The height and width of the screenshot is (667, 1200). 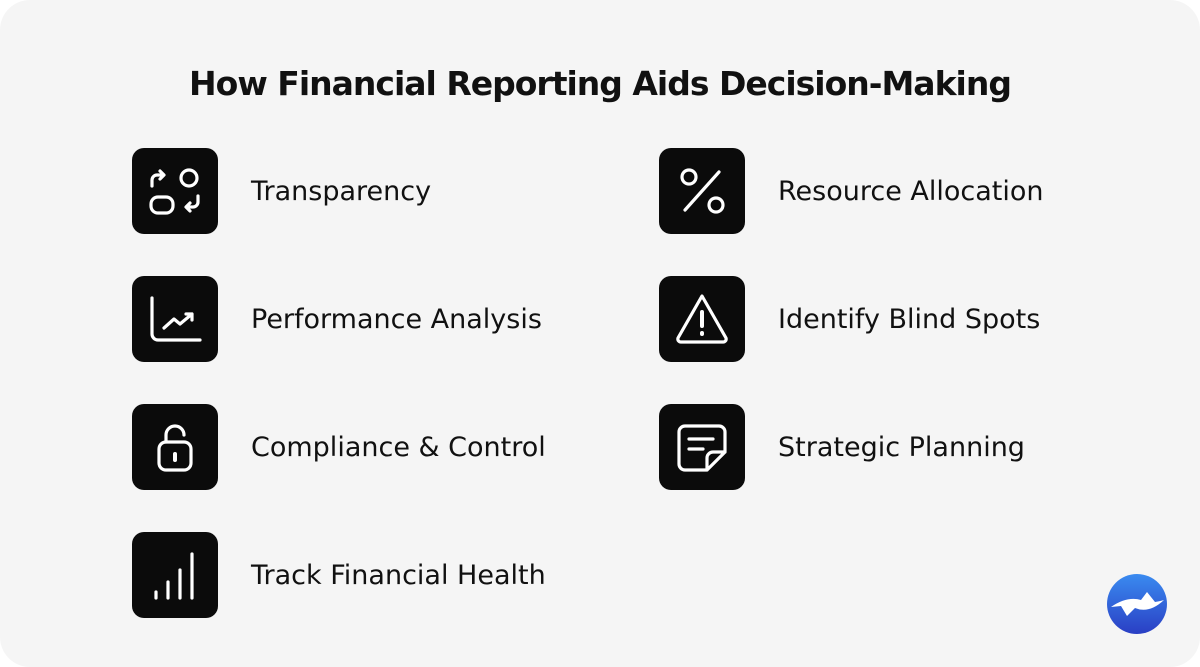 I want to click on item: Track Financial Health, so click(x=339, y=575).